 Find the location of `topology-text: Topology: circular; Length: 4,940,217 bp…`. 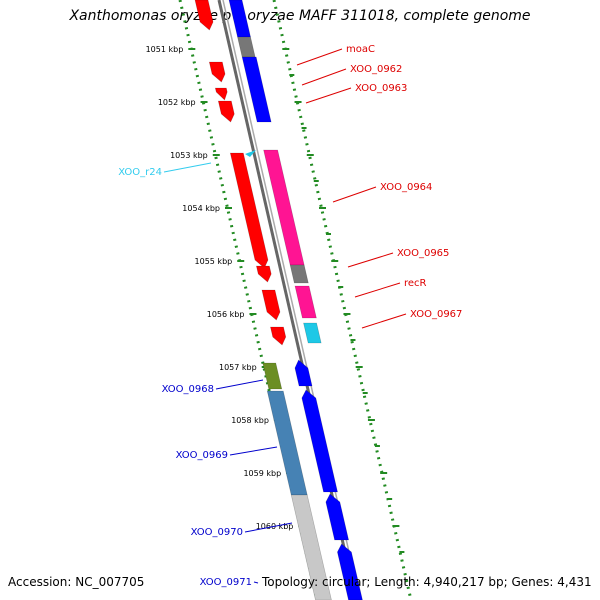

topology-text: Topology: circular; Length: 4,940,217 bp… is located at coordinates (427, 582).